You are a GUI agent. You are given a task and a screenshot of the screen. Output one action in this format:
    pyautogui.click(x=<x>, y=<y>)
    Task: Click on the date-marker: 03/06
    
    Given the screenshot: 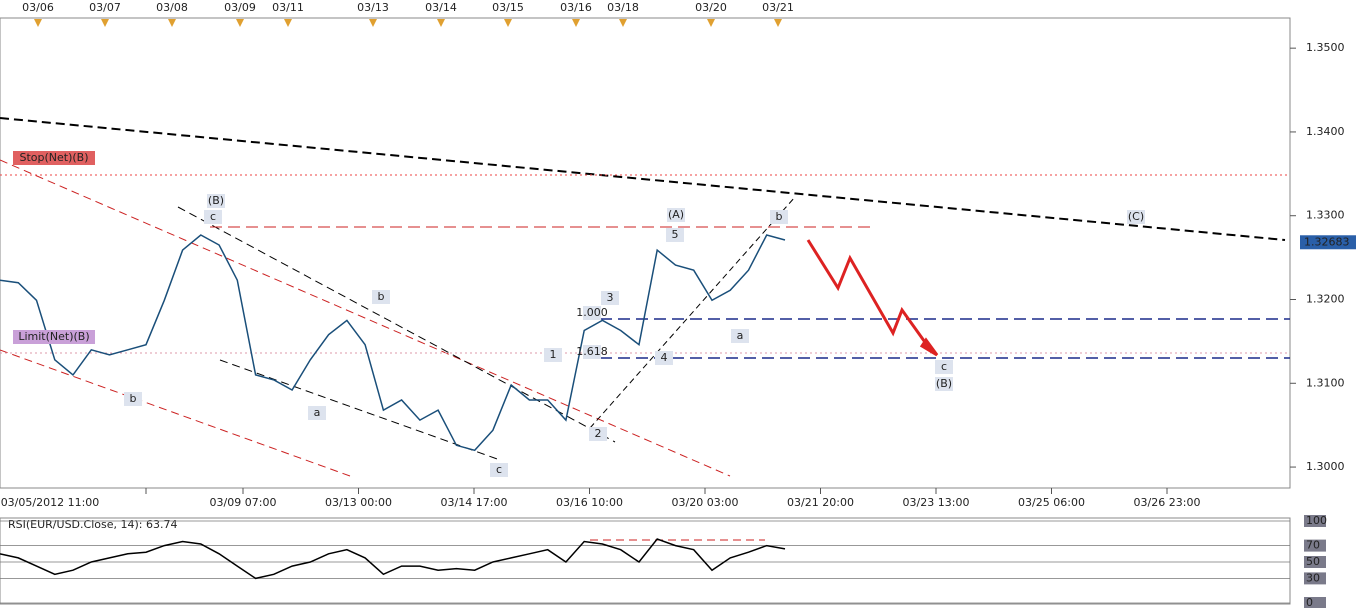 What is the action you would take?
    pyautogui.click(x=38, y=7)
    